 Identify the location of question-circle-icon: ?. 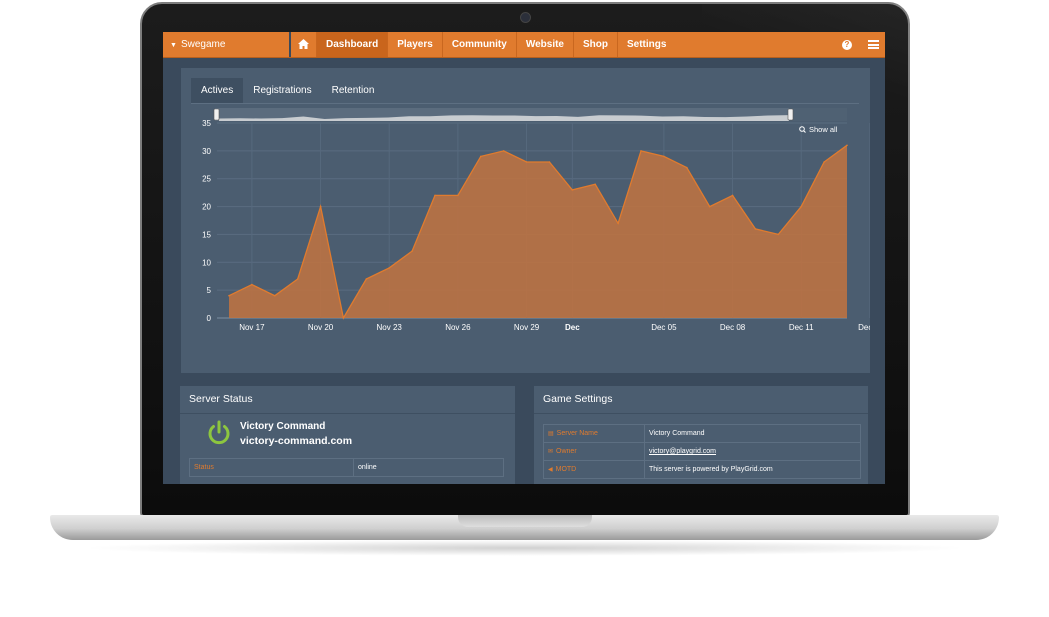
(847, 44).